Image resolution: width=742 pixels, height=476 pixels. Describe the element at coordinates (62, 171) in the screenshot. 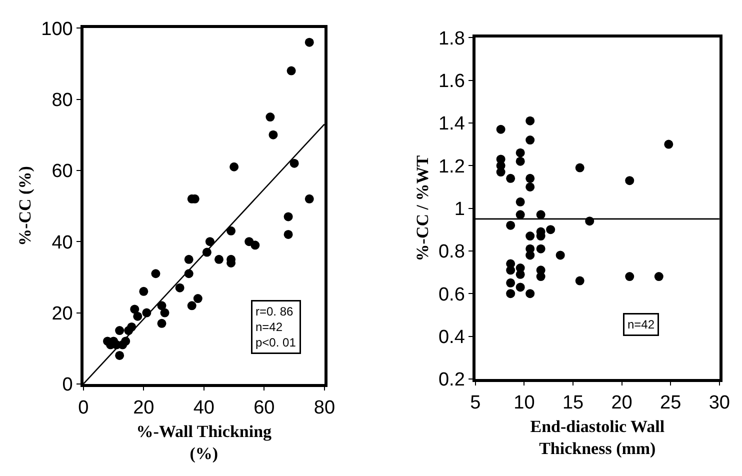

I see `y-tick-label: 60` at that location.